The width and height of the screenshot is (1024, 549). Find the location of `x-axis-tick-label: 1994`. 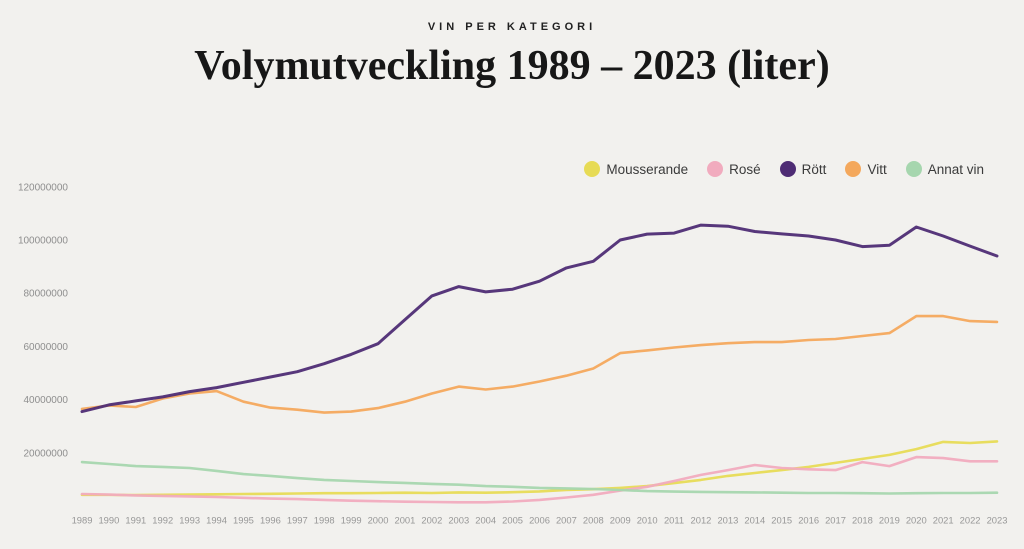

x-axis-tick-label: 1994 is located at coordinates (216, 520).